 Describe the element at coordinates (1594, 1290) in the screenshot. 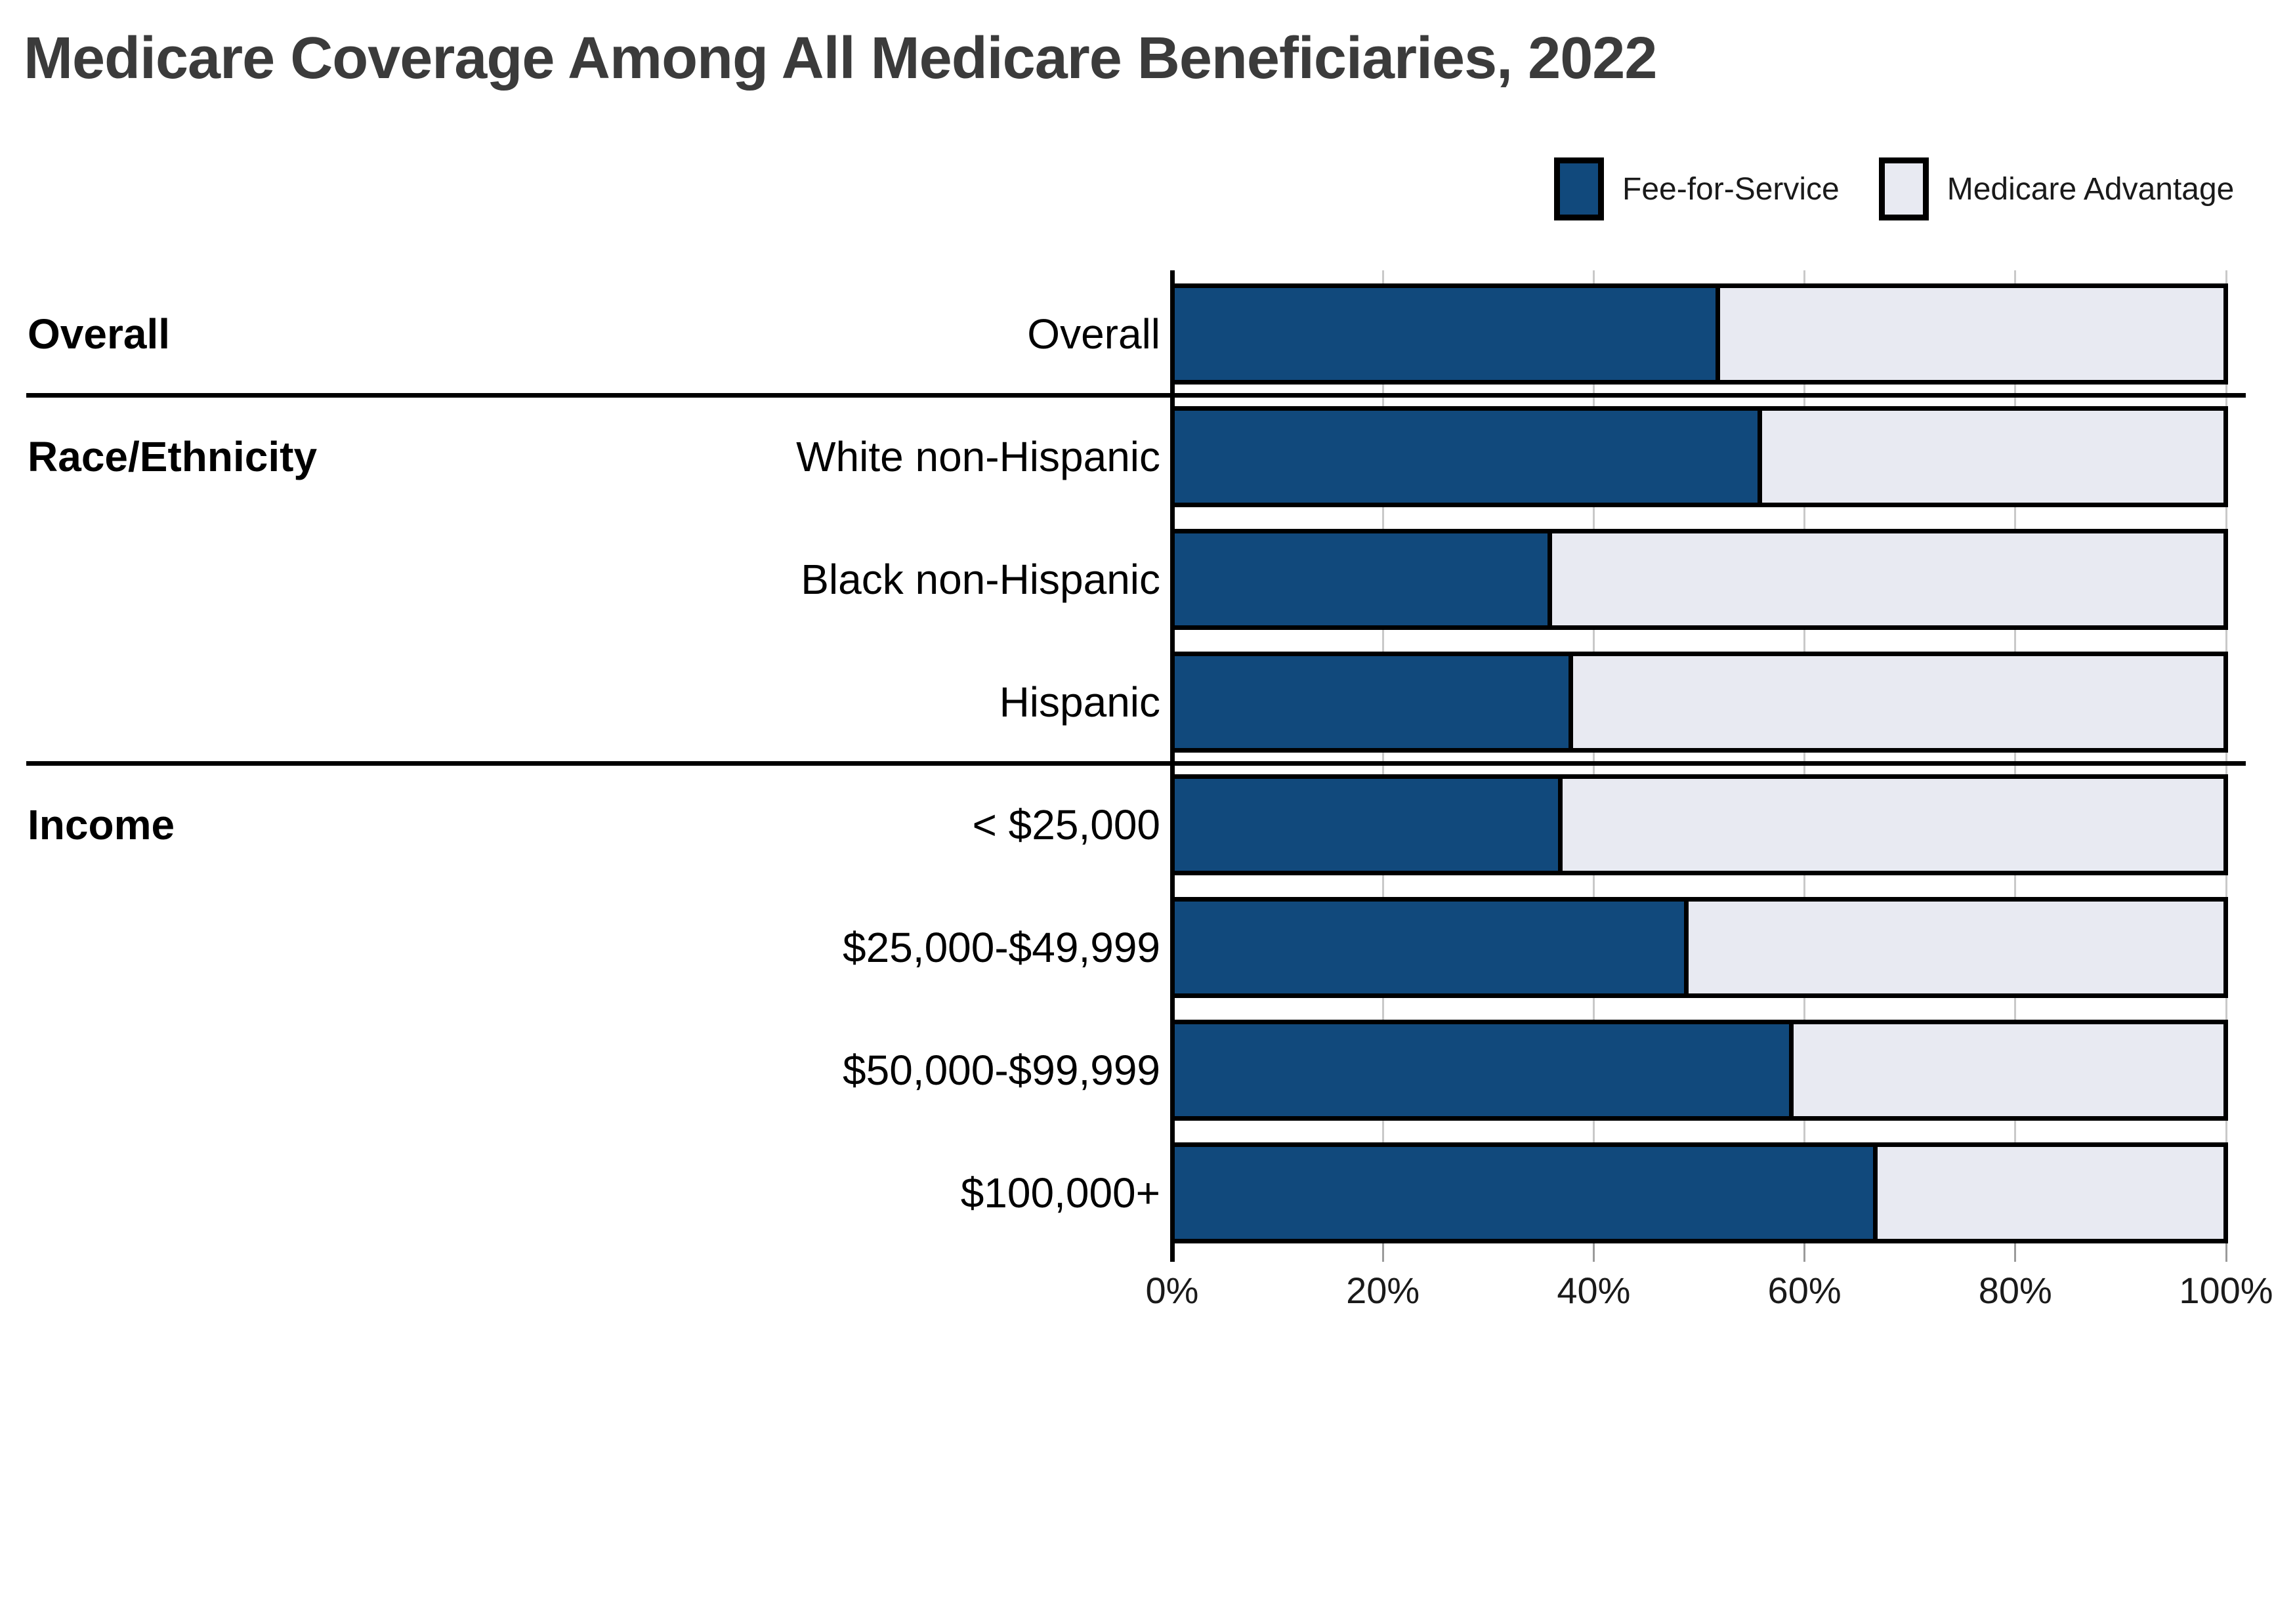

I see `x-tick-label: 40%` at that location.